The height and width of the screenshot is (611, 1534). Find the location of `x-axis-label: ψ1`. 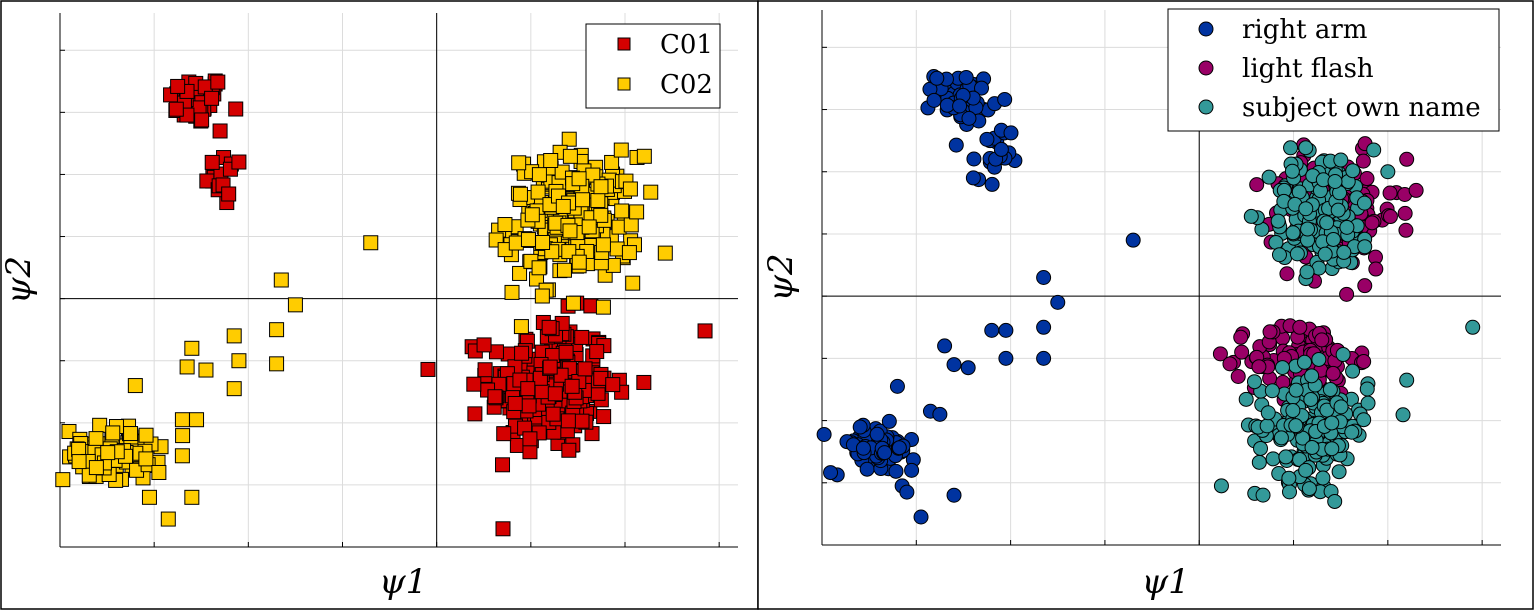

x-axis-label: ψ1 is located at coordinates (403, 582).